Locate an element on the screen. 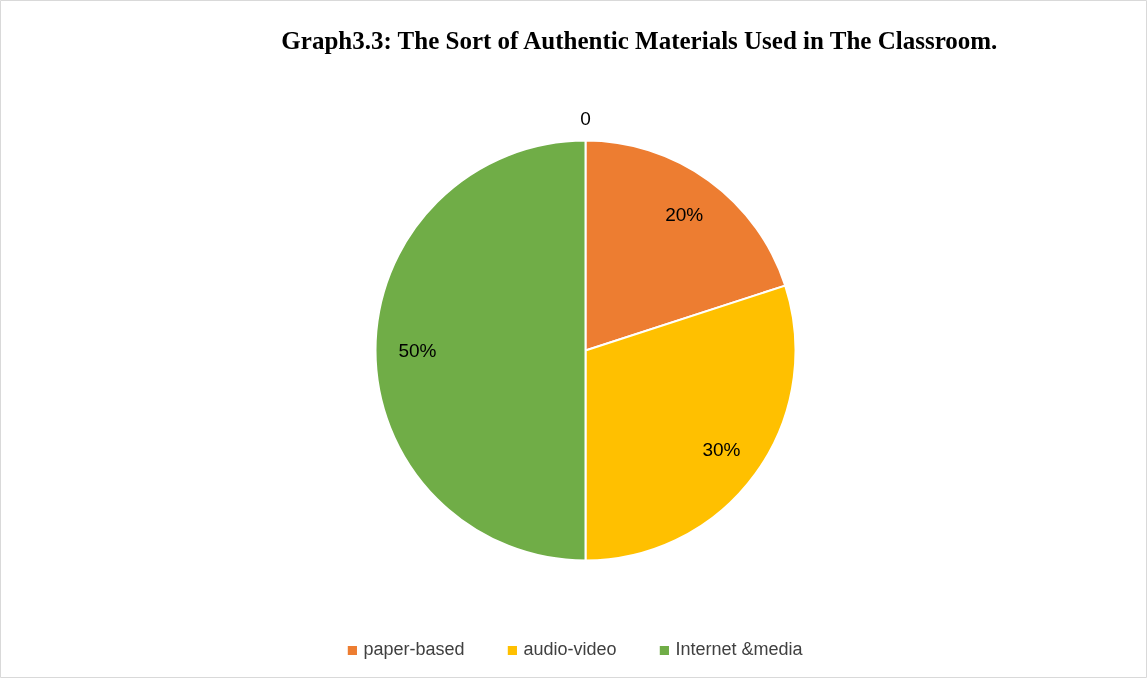 The width and height of the screenshot is (1147, 678). text: 0 is located at coordinates (585, 118).